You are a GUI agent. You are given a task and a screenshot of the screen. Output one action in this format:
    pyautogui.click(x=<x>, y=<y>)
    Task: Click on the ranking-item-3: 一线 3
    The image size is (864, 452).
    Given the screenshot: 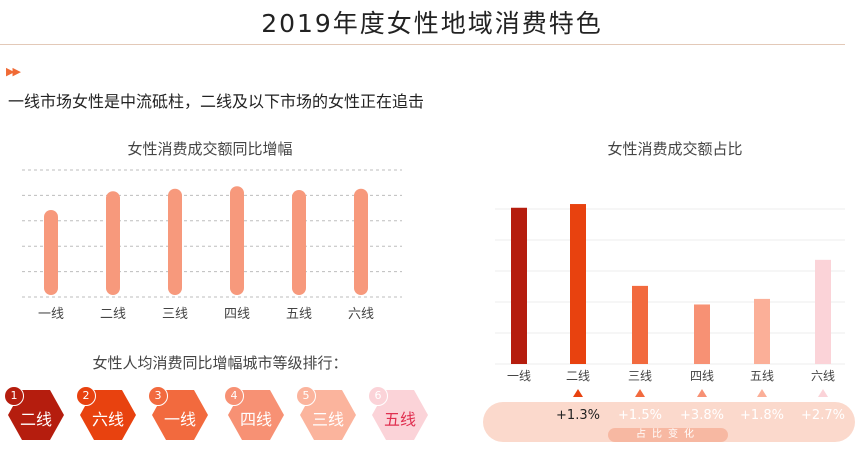 What is the action you would take?
    pyautogui.click(x=178, y=413)
    